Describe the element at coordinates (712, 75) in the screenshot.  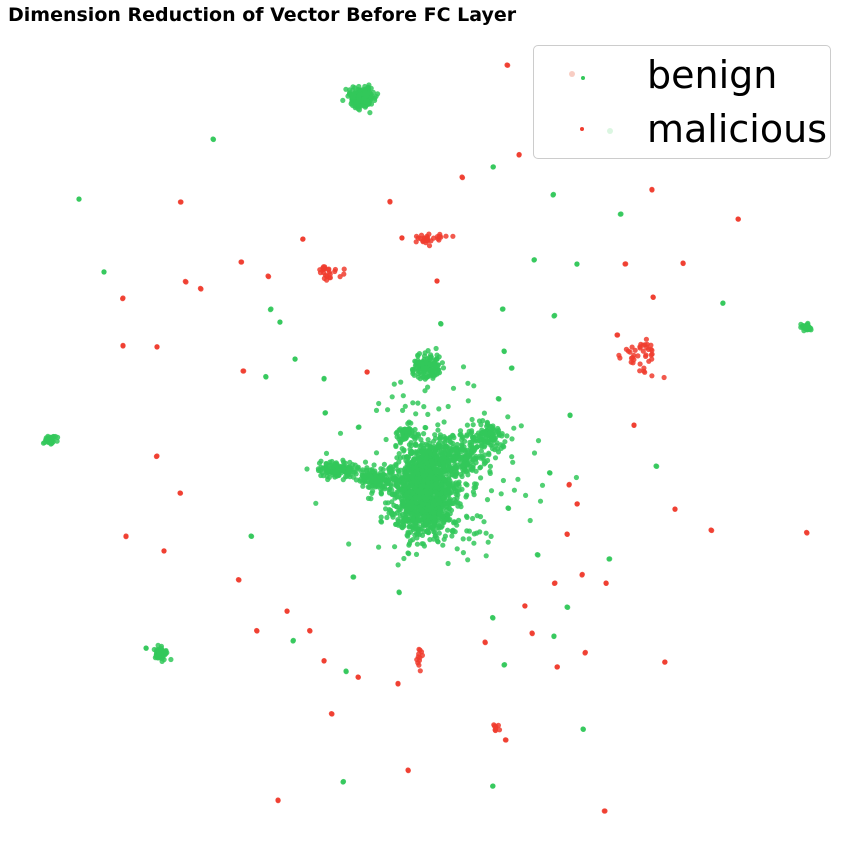
I see `legend-label-benign: benign` at that location.